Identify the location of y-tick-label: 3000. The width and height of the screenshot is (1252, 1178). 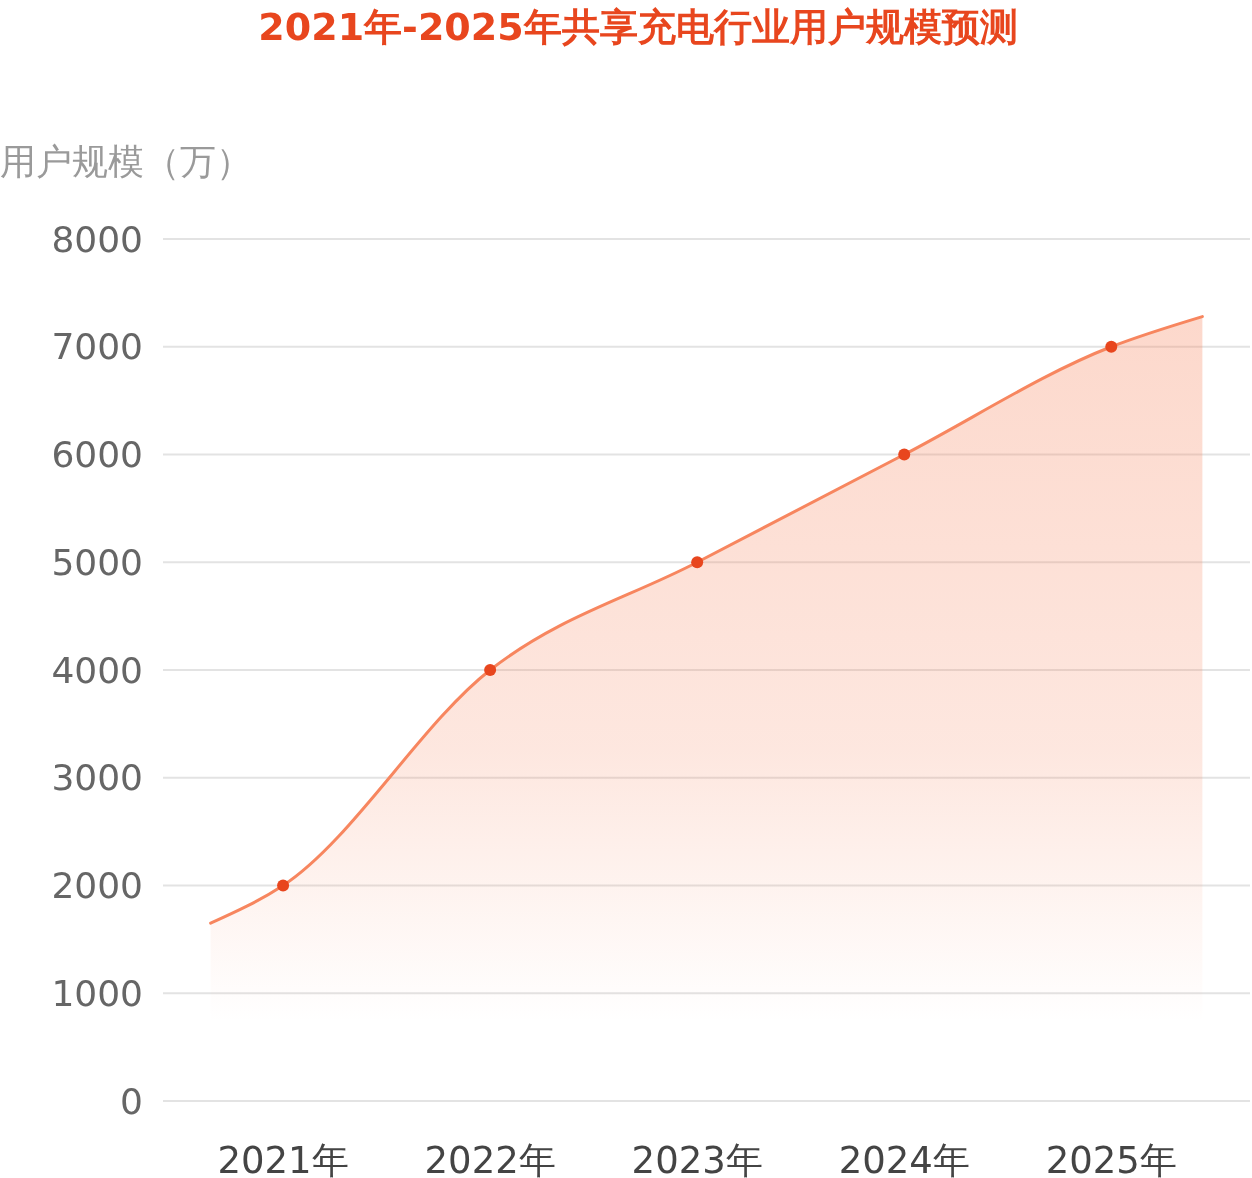
(97, 778).